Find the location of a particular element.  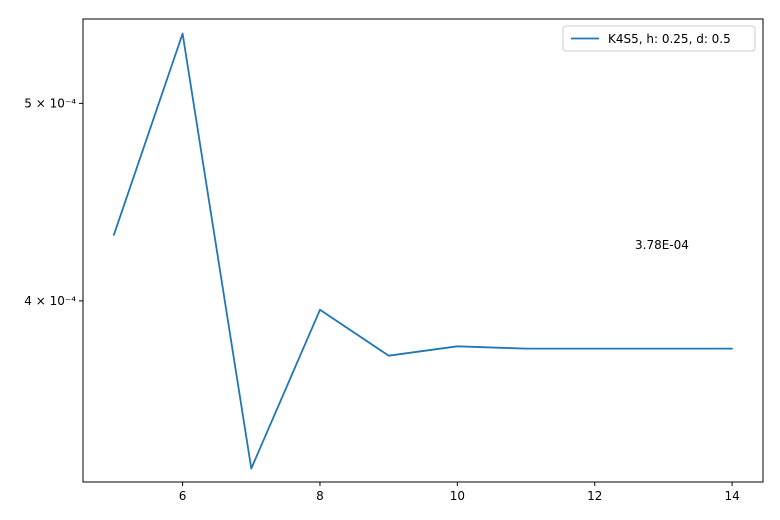

x-axis: 6 8 10 12 14 is located at coordinates (459, 492).